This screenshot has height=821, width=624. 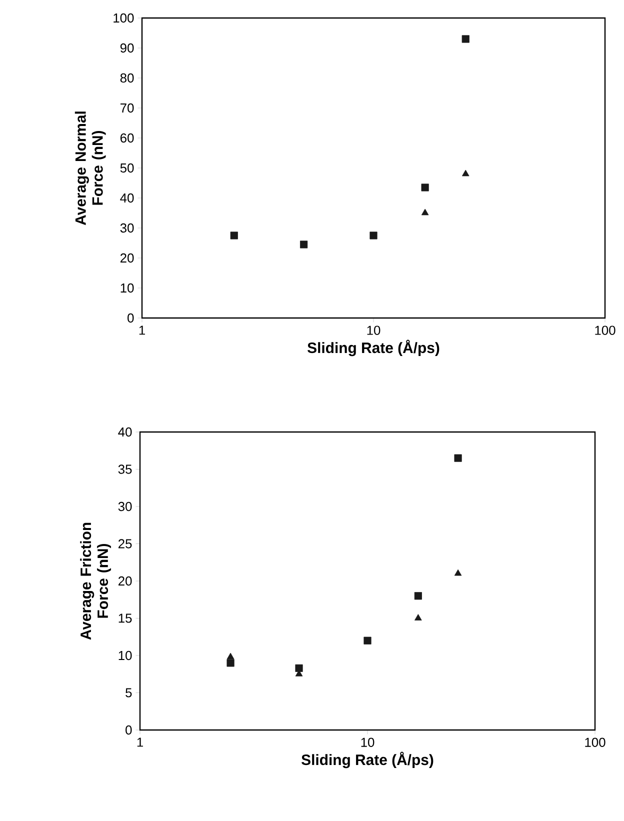 What do you see at coordinates (129, 693) in the screenshot?
I see `y-tick-label: 5` at bounding box center [129, 693].